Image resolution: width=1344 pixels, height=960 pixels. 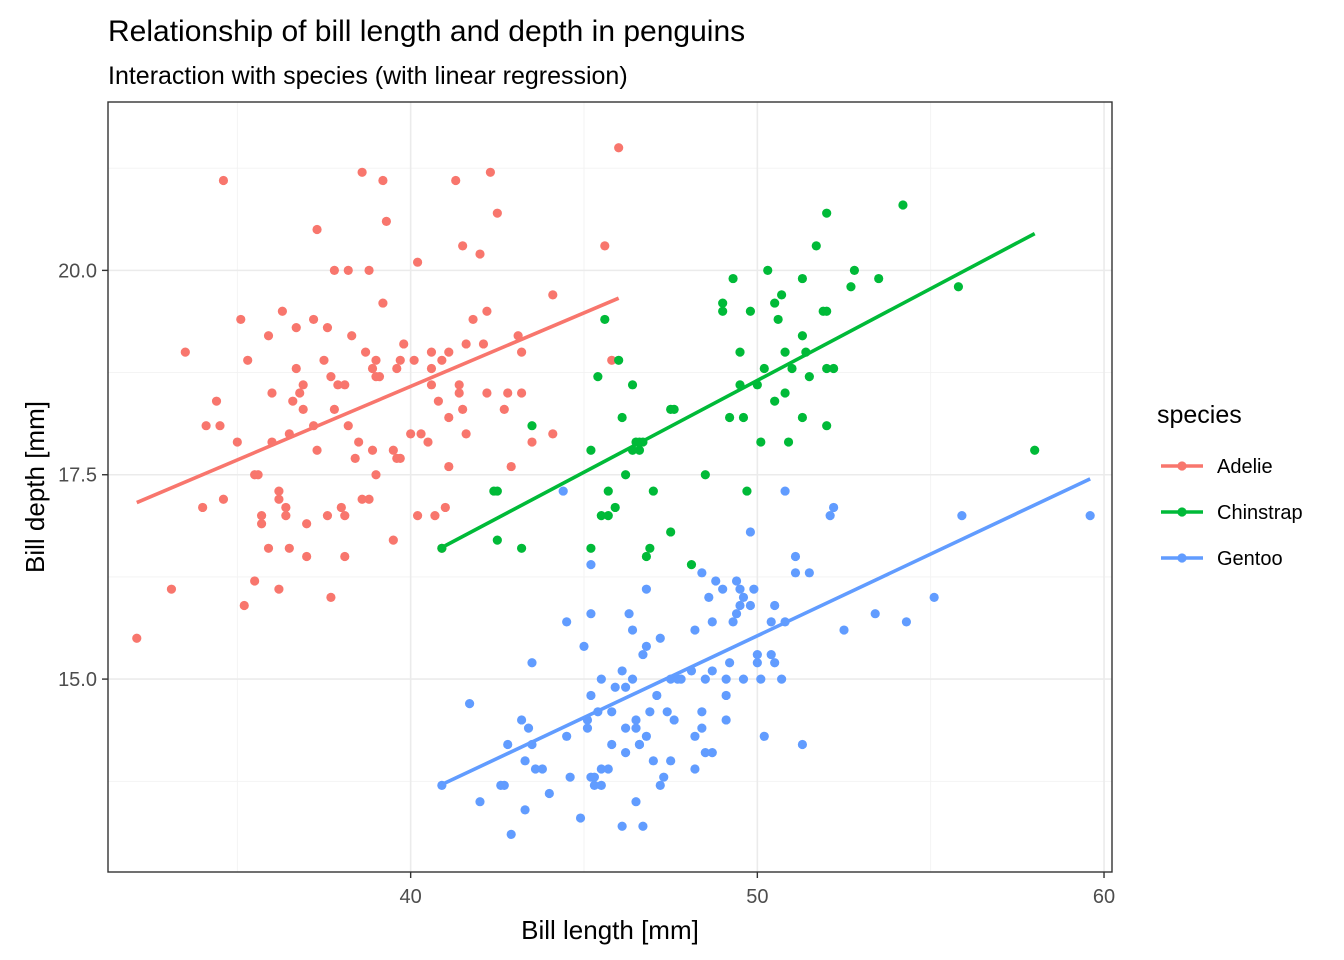 What do you see at coordinates (77, 476) in the screenshot?
I see `y-tick-label: 17.5` at bounding box center [77, 476].